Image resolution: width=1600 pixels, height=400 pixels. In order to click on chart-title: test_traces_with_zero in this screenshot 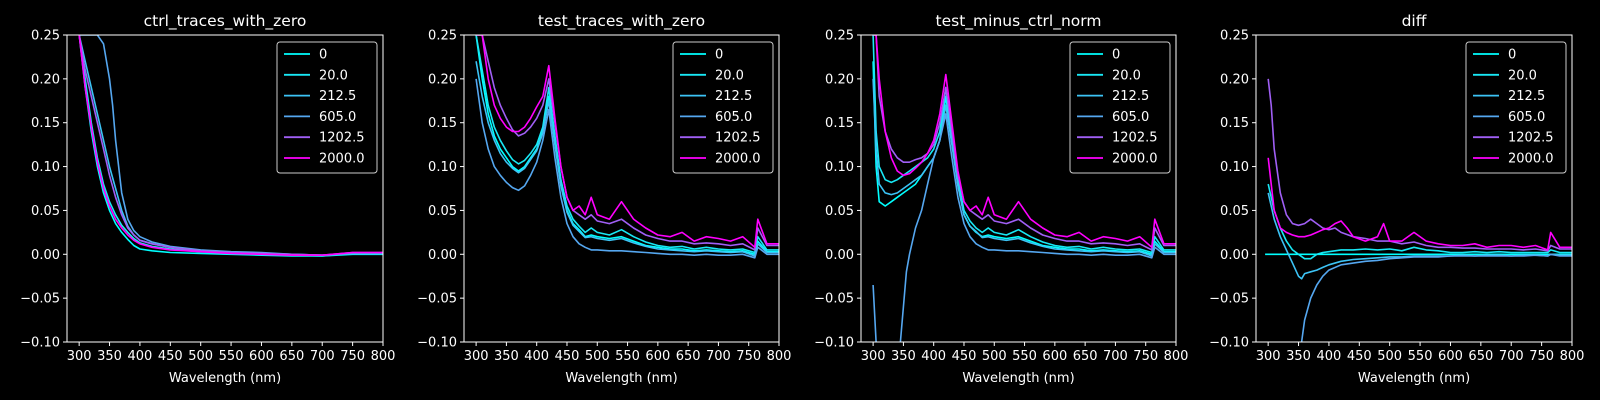, I will do `click(621, 21)`.